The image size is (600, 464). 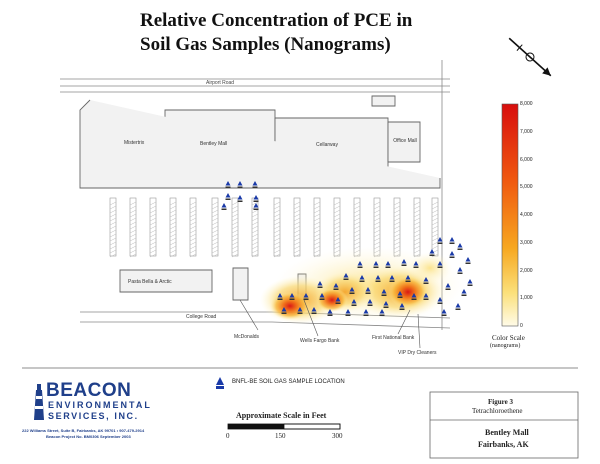 What do you see at coordinates (134, 143) in the screenshot?
I see `building-label-1: Mistertrix` at bounding box center [134, 143].